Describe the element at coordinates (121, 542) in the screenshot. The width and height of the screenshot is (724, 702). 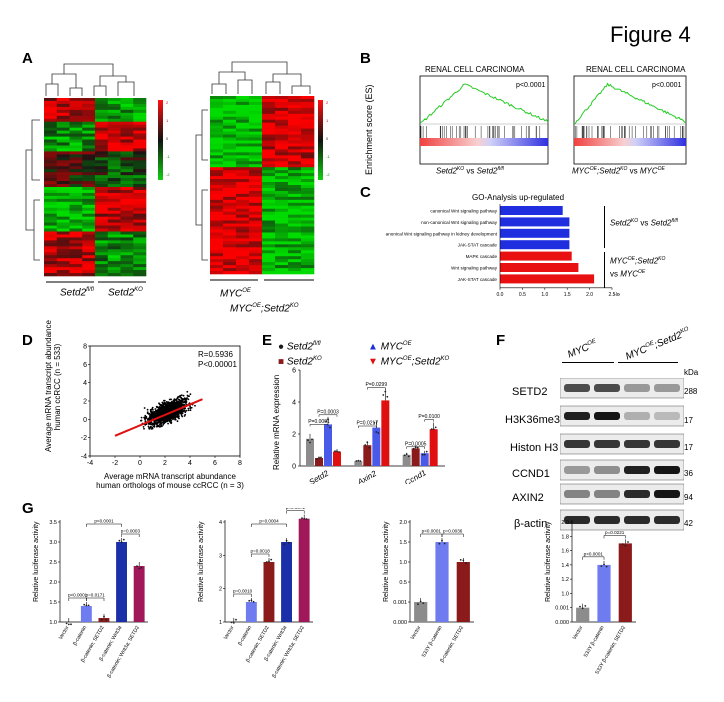
I see `luc-dot` at that location.